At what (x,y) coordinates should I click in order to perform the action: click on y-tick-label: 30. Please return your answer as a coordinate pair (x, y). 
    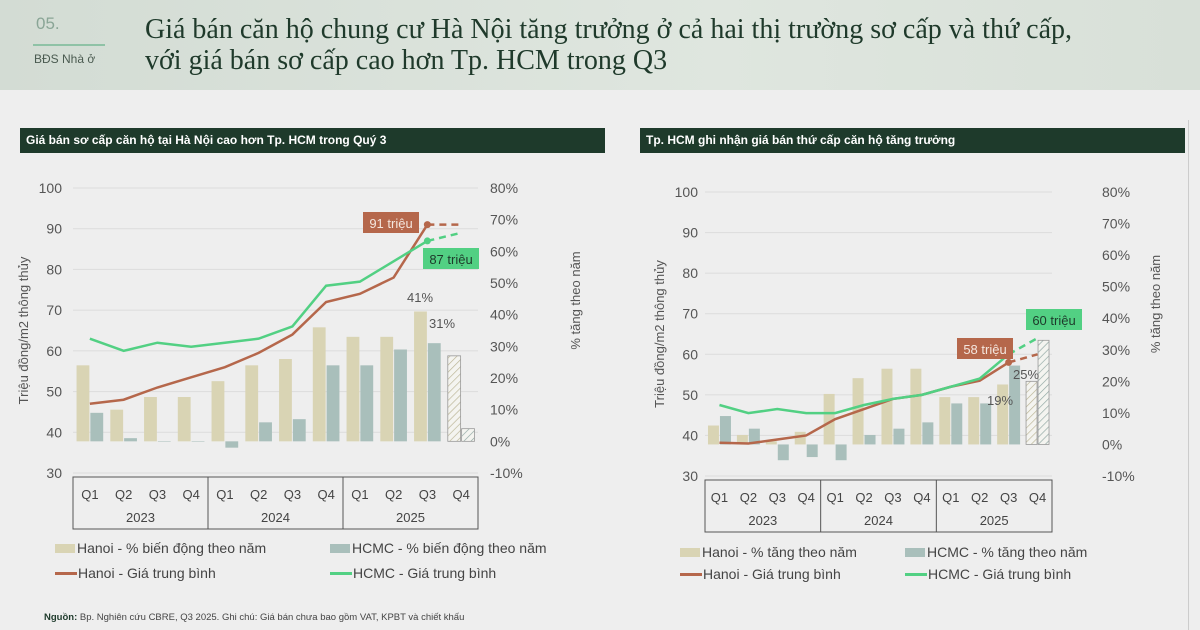
    Looking at the image, I should click on (54, 473).